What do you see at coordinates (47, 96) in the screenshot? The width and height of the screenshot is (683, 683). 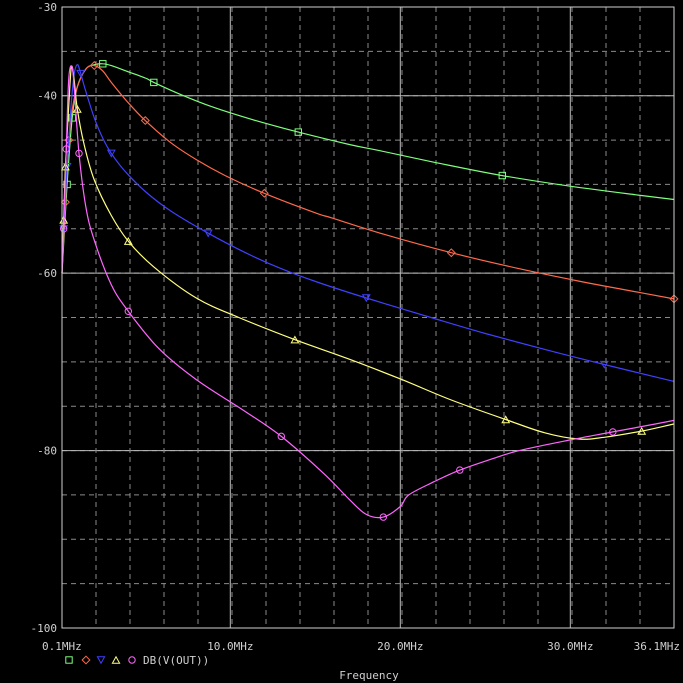 I see `y-tick-label: -40` at bounding box center [47, 96].